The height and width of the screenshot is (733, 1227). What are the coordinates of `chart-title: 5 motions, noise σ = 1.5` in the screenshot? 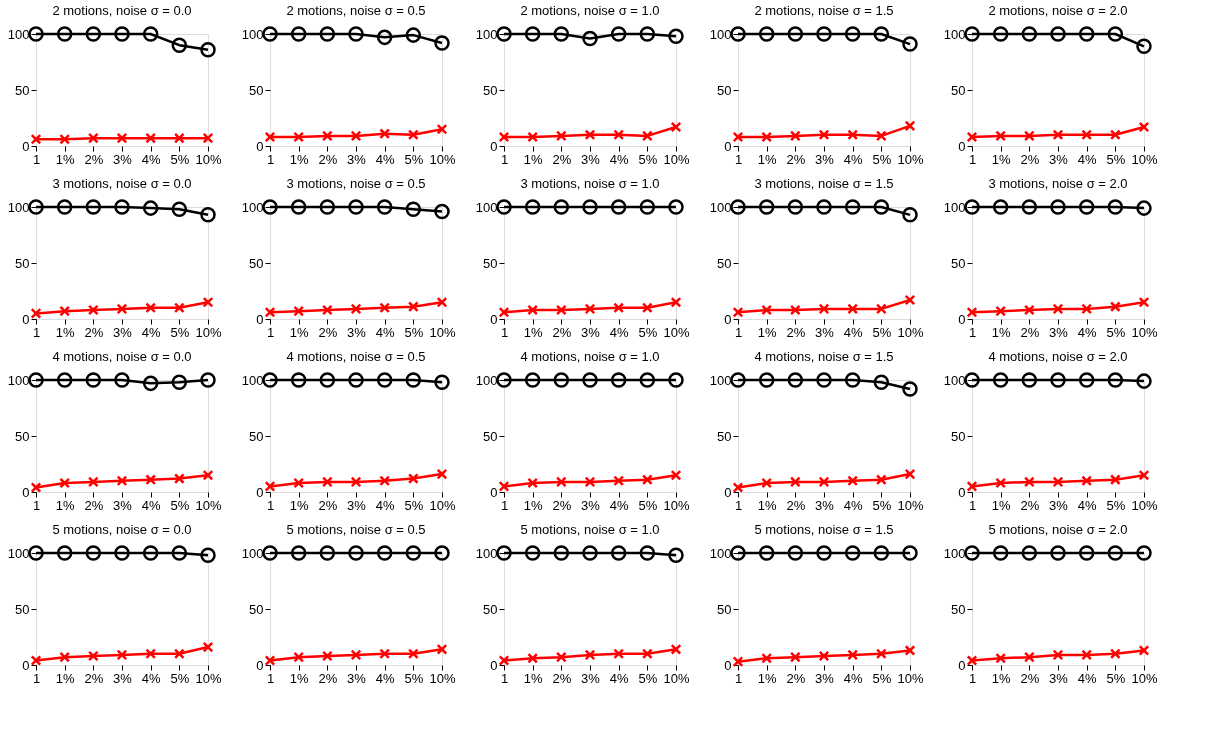 It's located at (824, 530).